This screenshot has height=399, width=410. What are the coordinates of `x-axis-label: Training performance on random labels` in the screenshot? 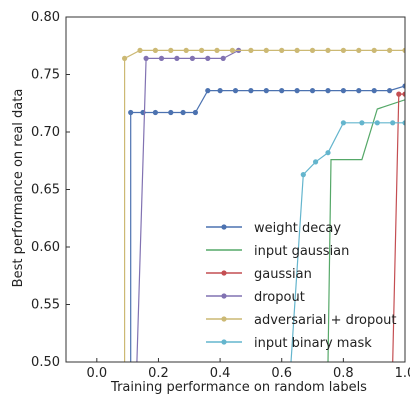 It's located at (238, 387).